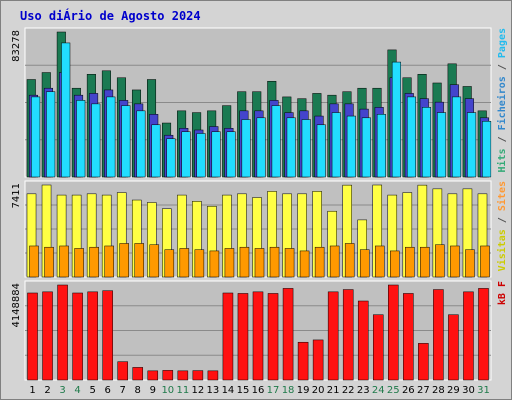  I want to click on x-tick-label: 14, so click(228, 390).